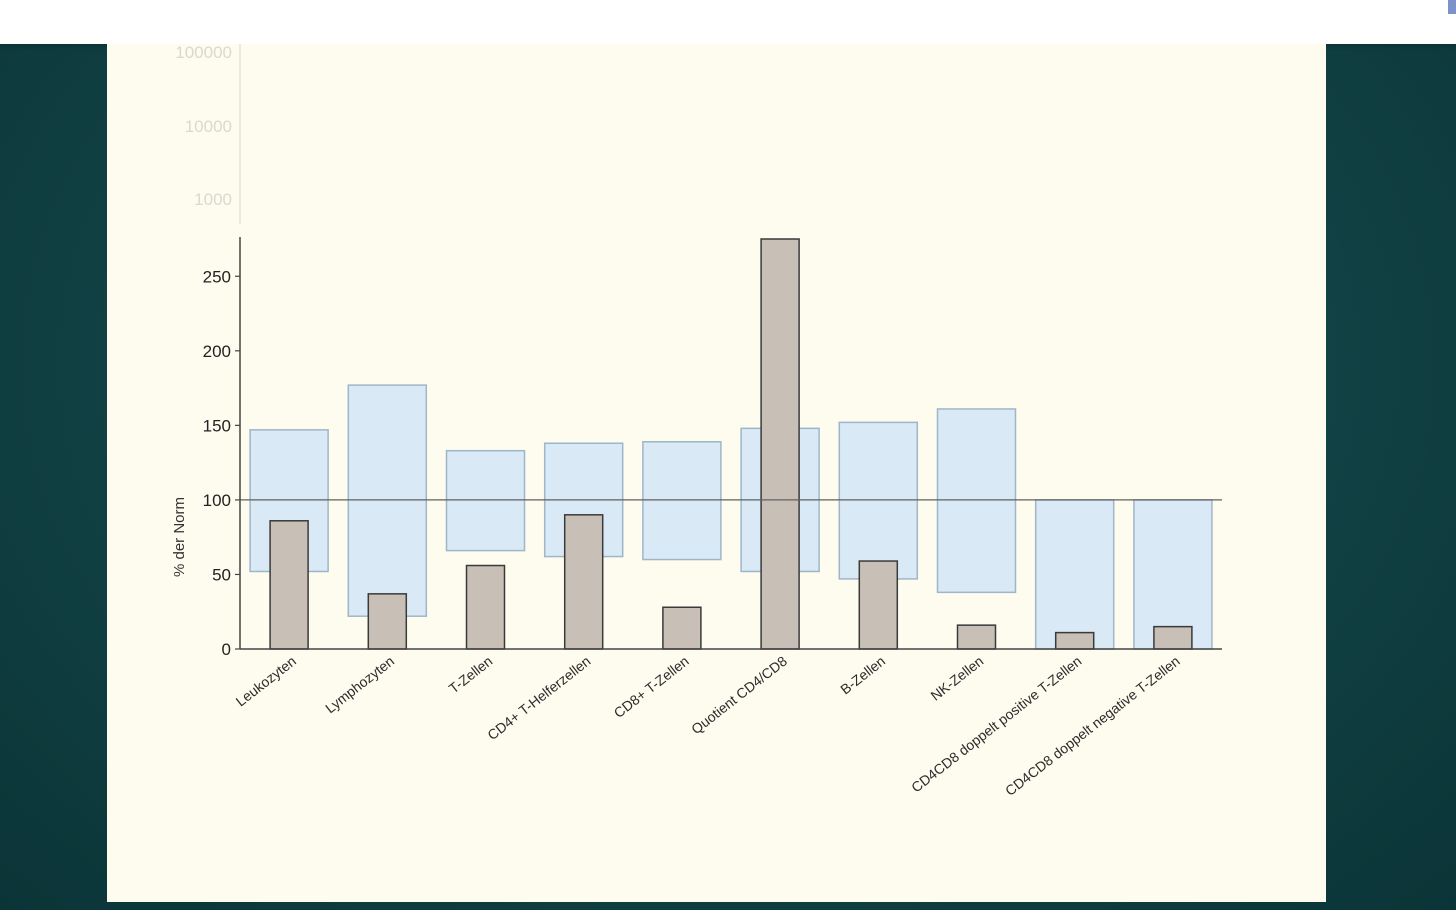 The height and width of the screenshot is (910, 1456). What do you see at coordinates (213, 199) in the screenshot?
I see `faded-tick-label: 1000` at bounding box center [213, 199].